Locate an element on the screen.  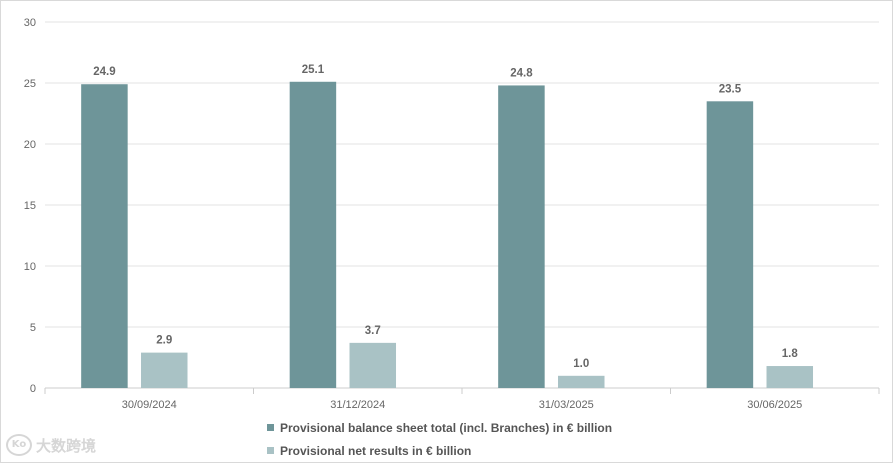
y-tick-label: 5 is located at coordinates (33, 328).